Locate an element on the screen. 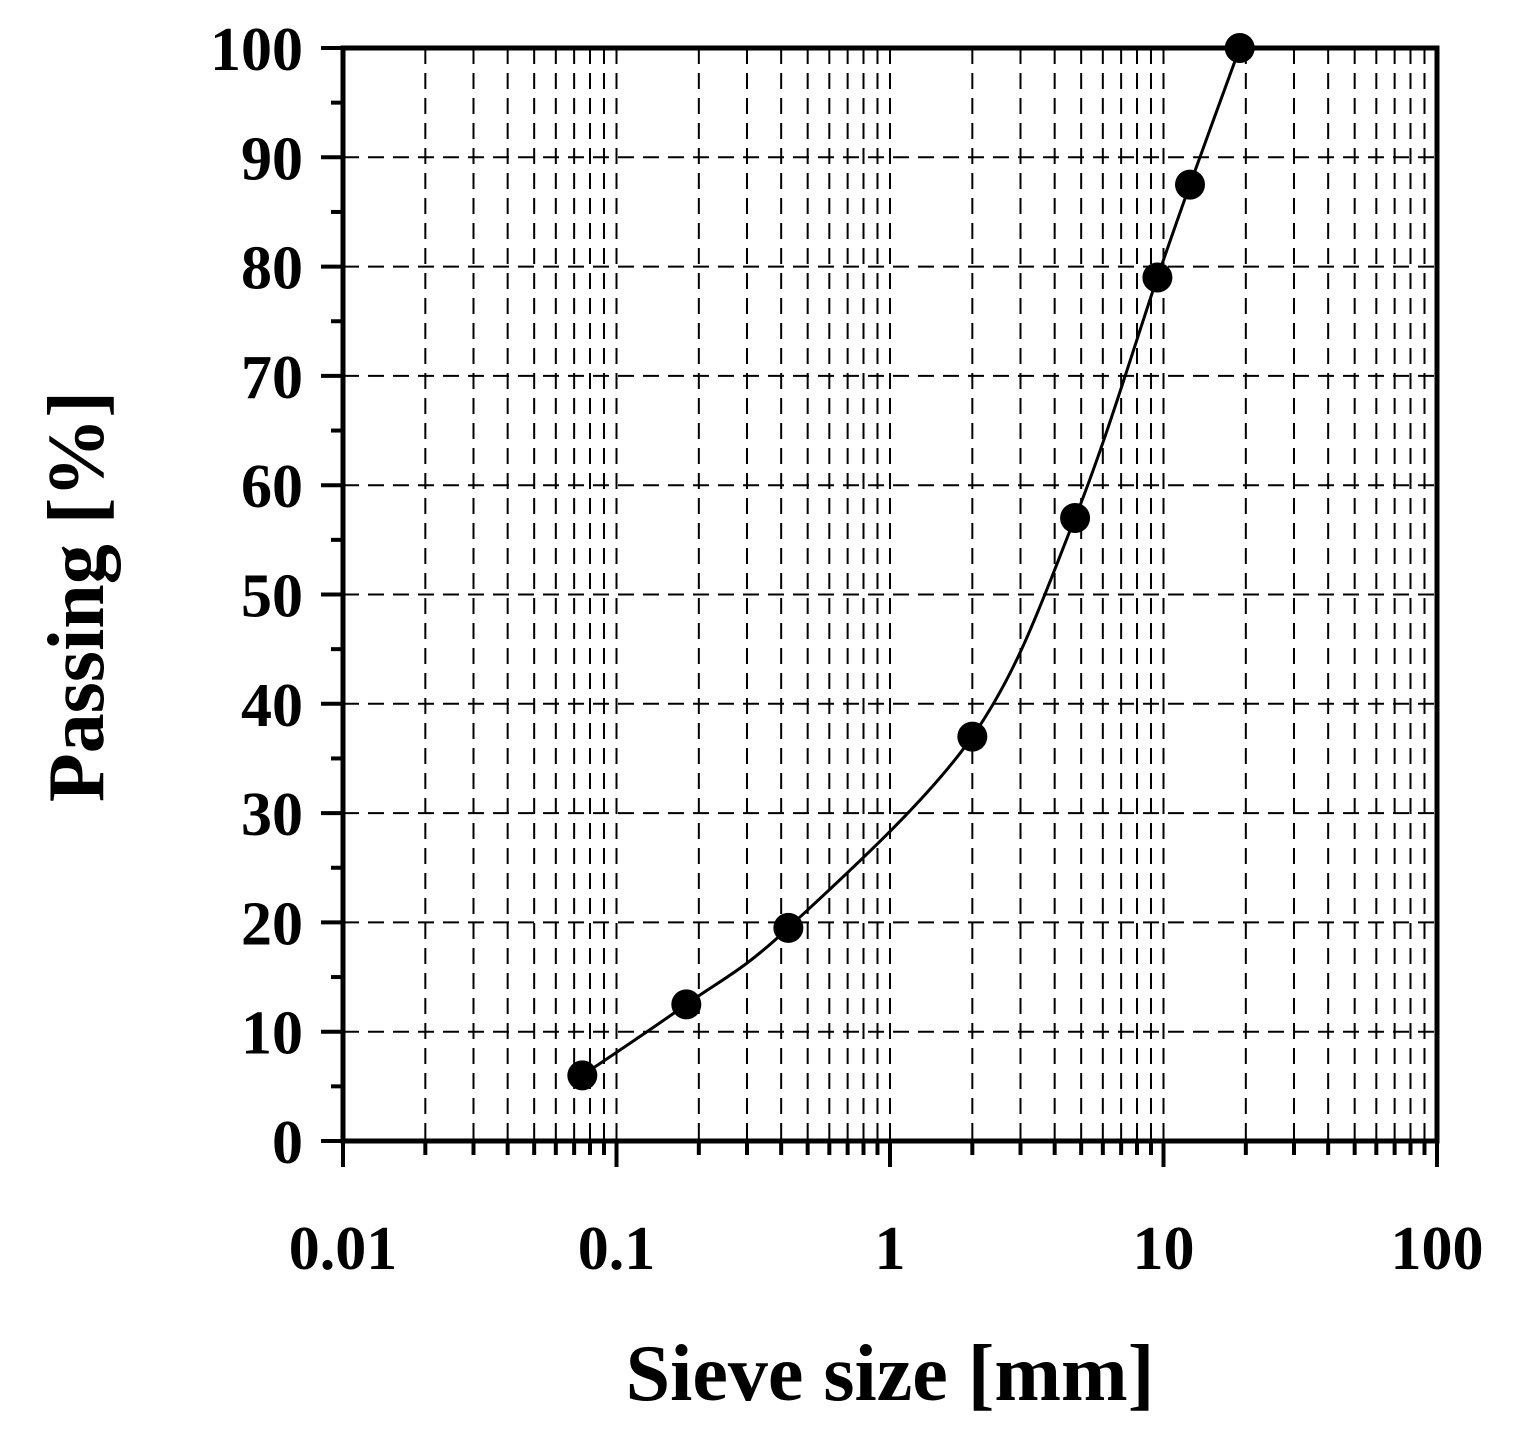 This screenshot has height=1448, width=1523. y-axis-label: Passing [%] is located at coordinates (77, 596).